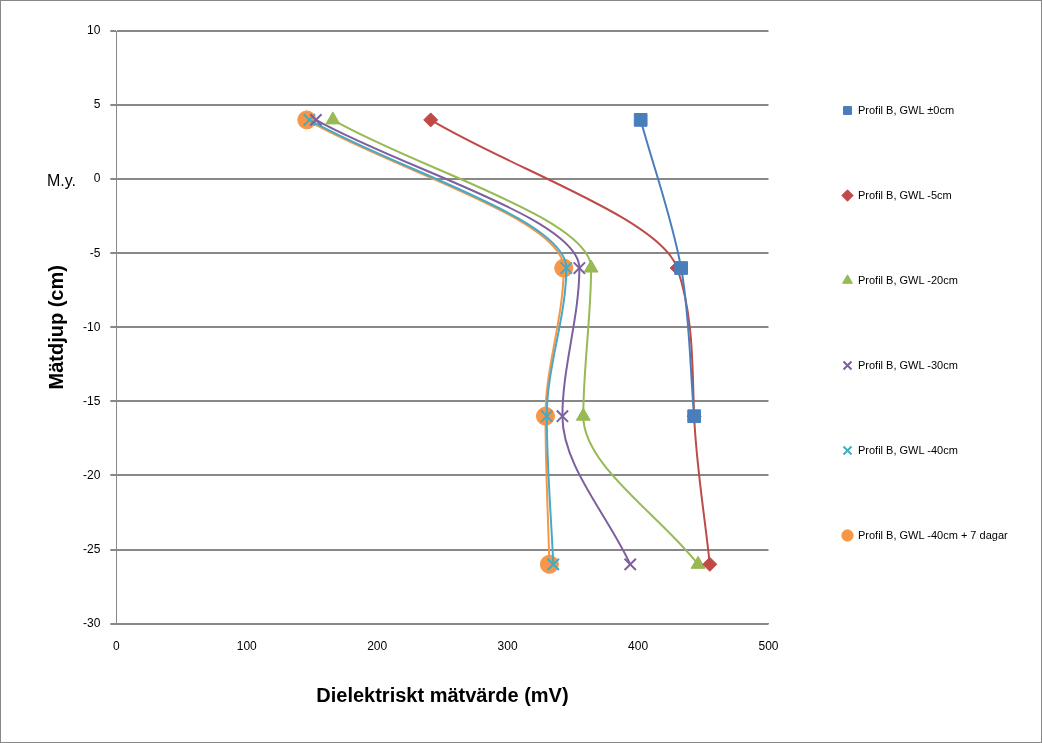 Image resolution: width=1042 pixels, height=743 pixels. I want to click on y-tick-label: 10, so click(93, 30).